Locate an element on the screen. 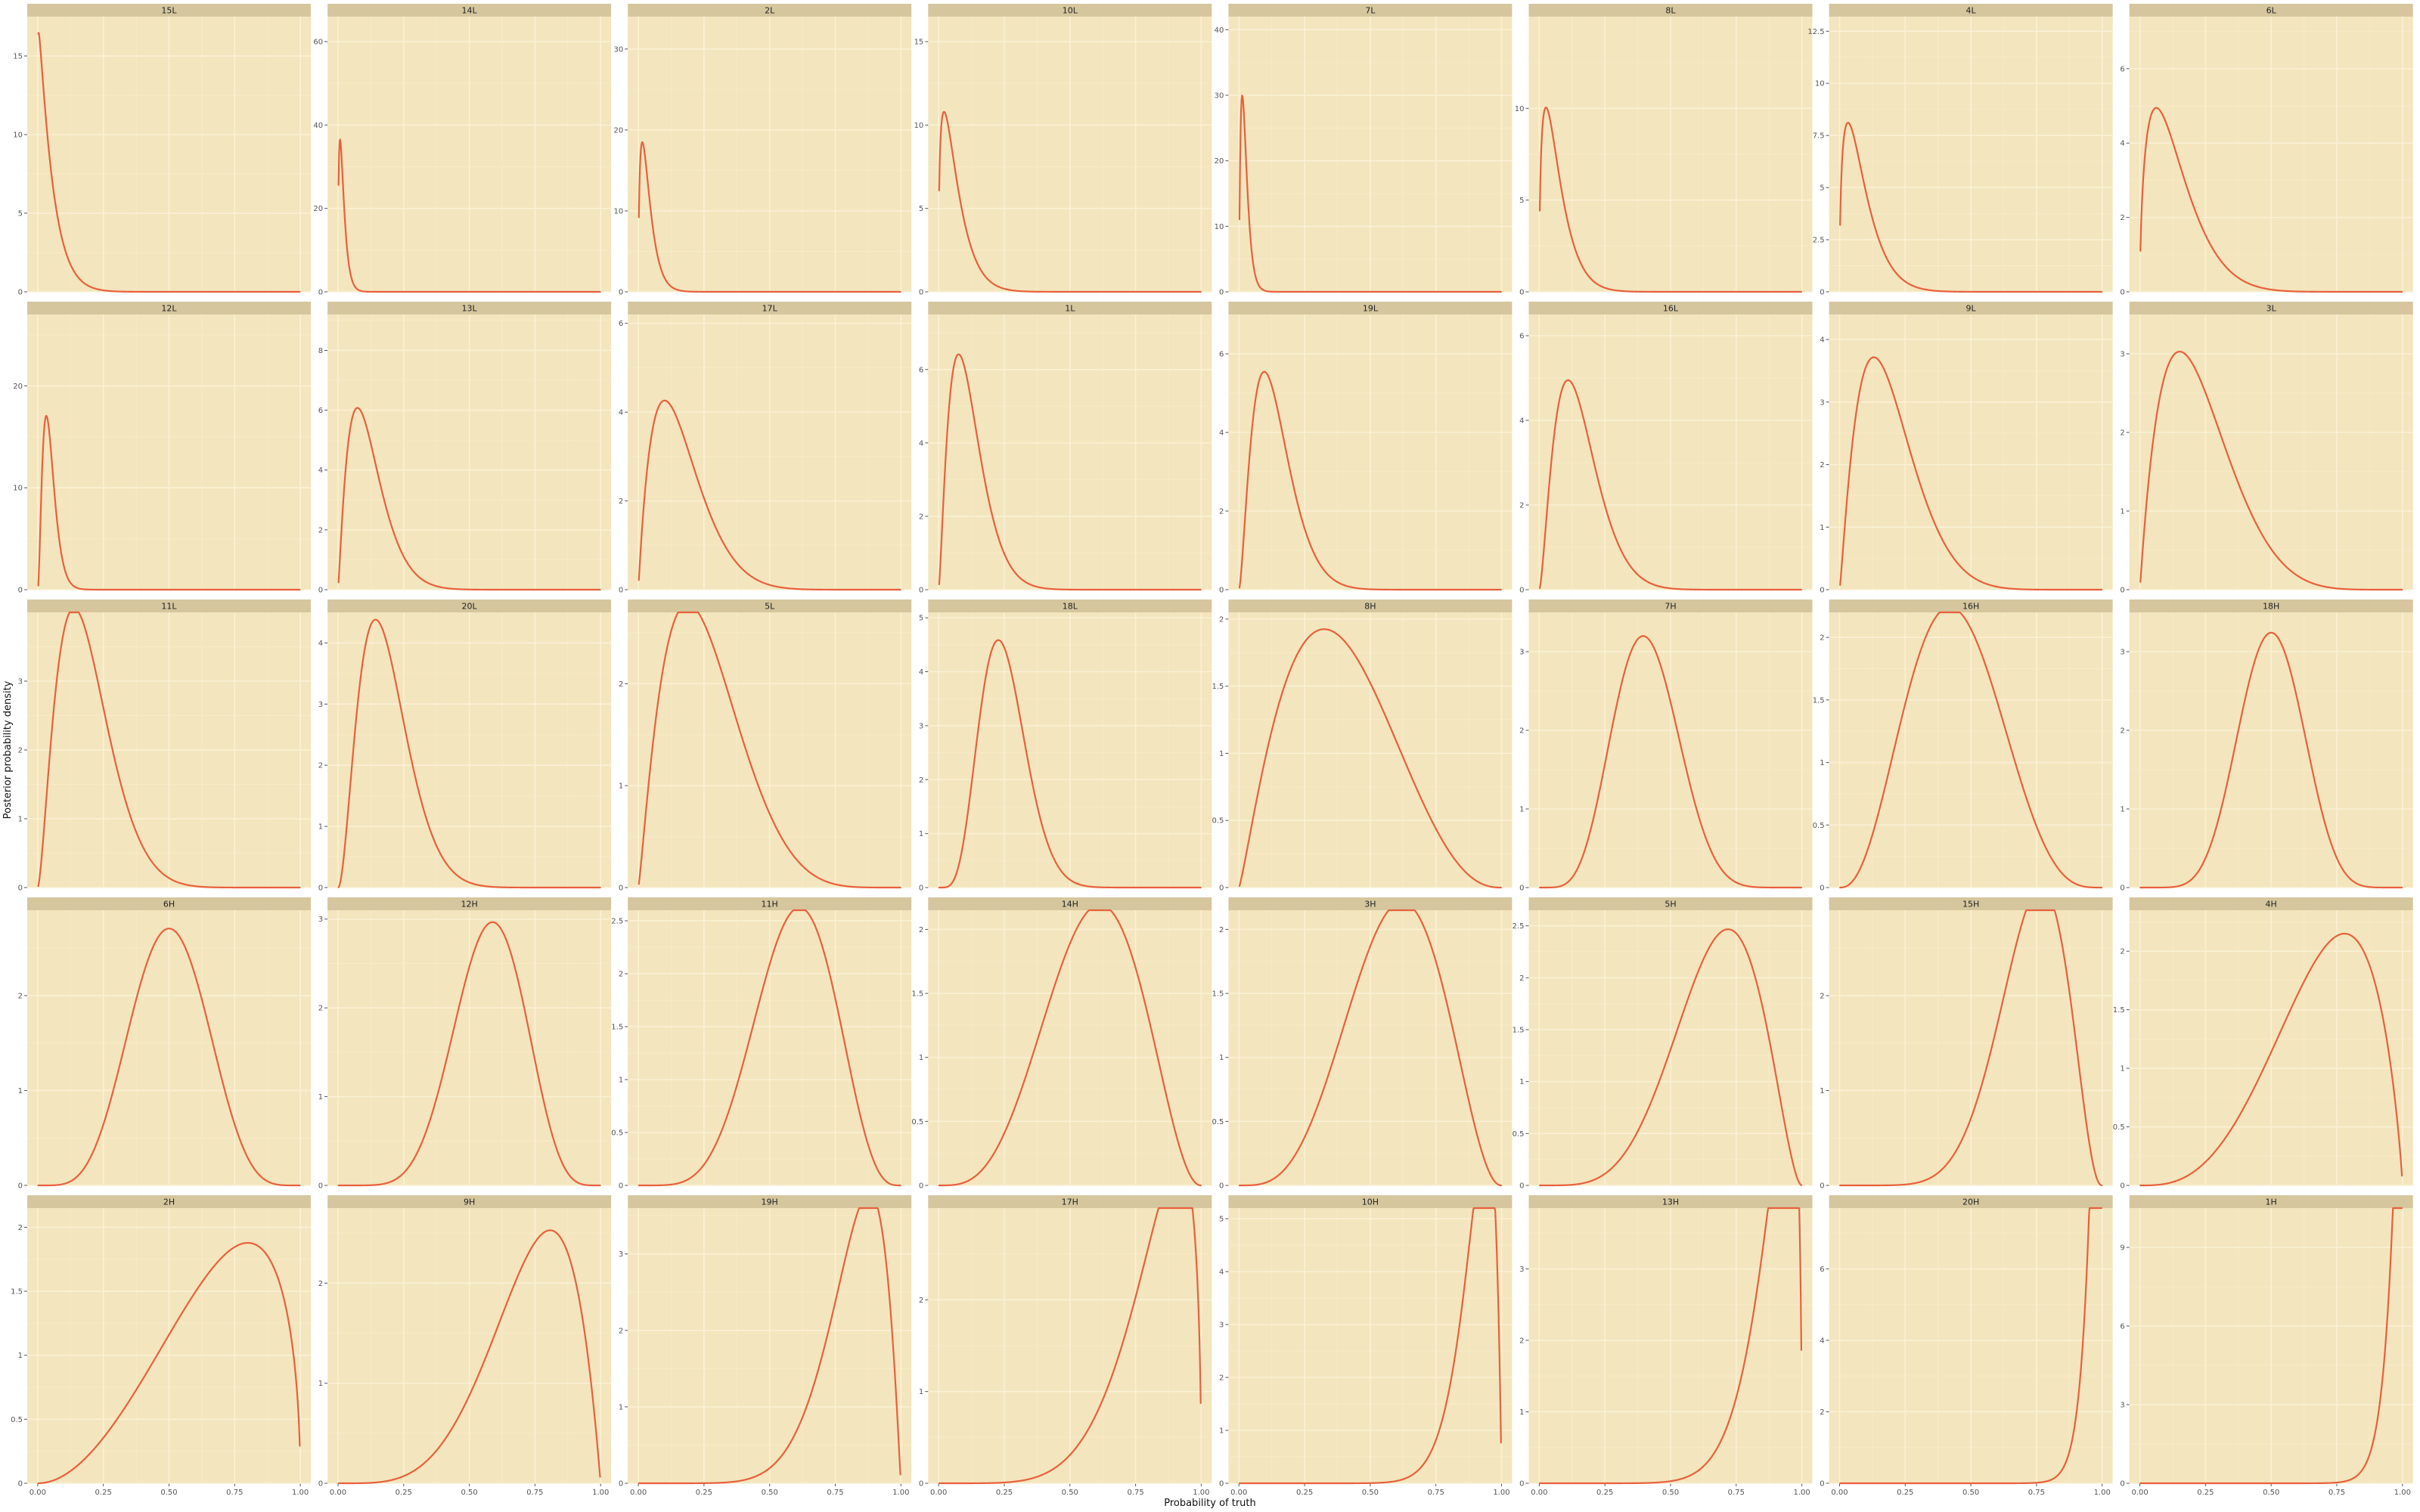 The height and width of the screenshot is (1512, 2420). facet-strip-label: 5H is located at coordinates (1670, 905).